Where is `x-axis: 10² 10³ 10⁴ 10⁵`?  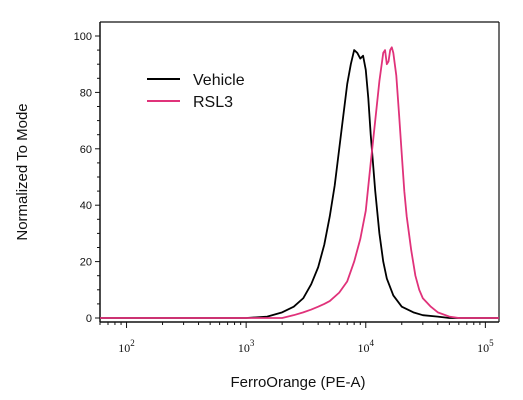
x-axis: 10² 10³ 10⁴ 10⁵ is located at coordinates (296, 338).